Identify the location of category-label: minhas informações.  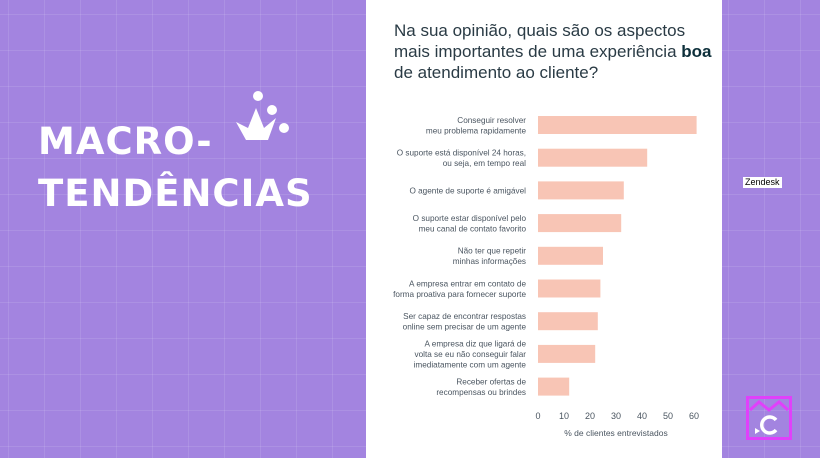
(489, 261).